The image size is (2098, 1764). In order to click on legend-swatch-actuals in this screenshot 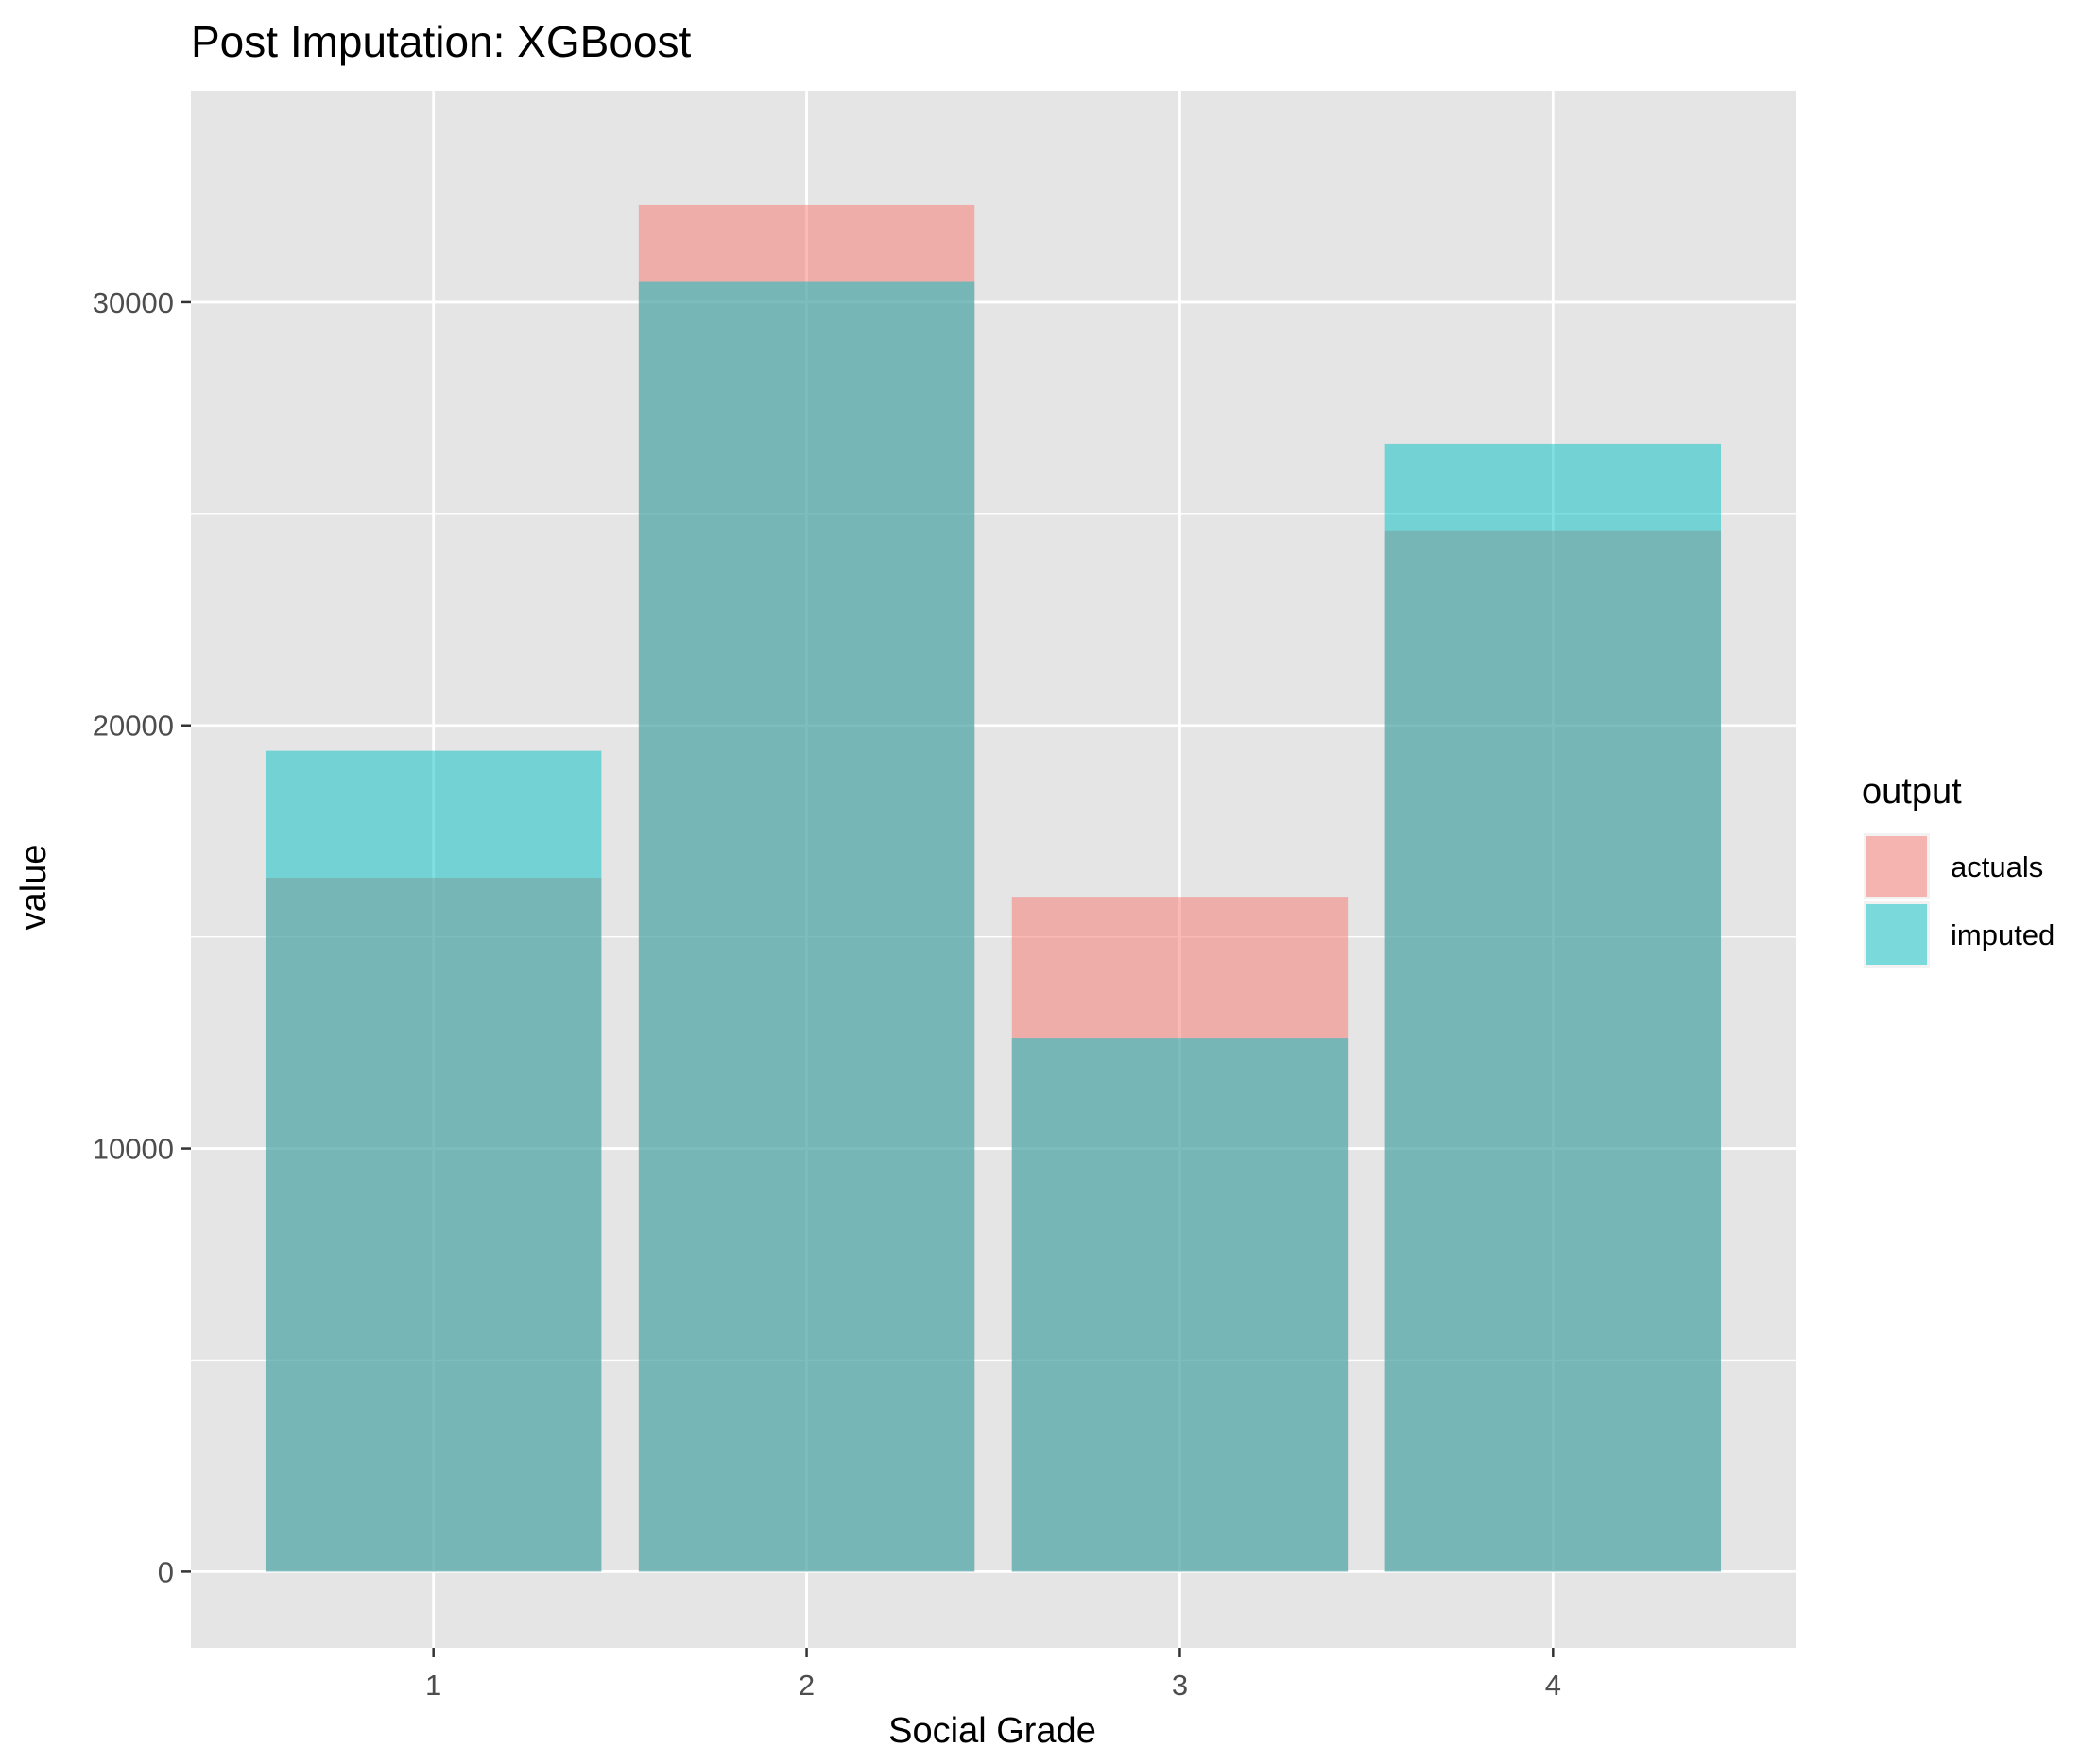, I will do `click(1896, 866)`.